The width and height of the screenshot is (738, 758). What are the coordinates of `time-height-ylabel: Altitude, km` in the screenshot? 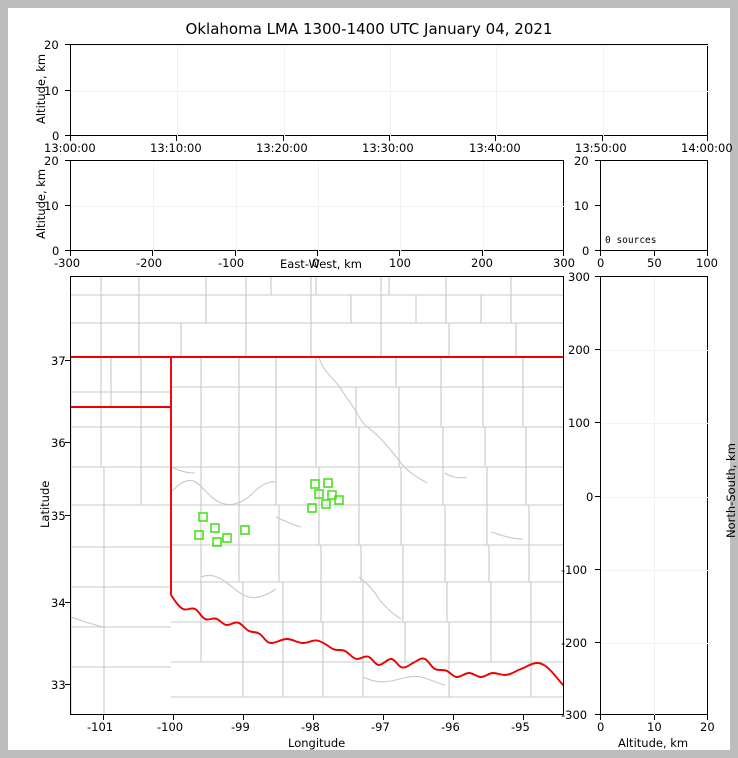 It's located at (41, 88).